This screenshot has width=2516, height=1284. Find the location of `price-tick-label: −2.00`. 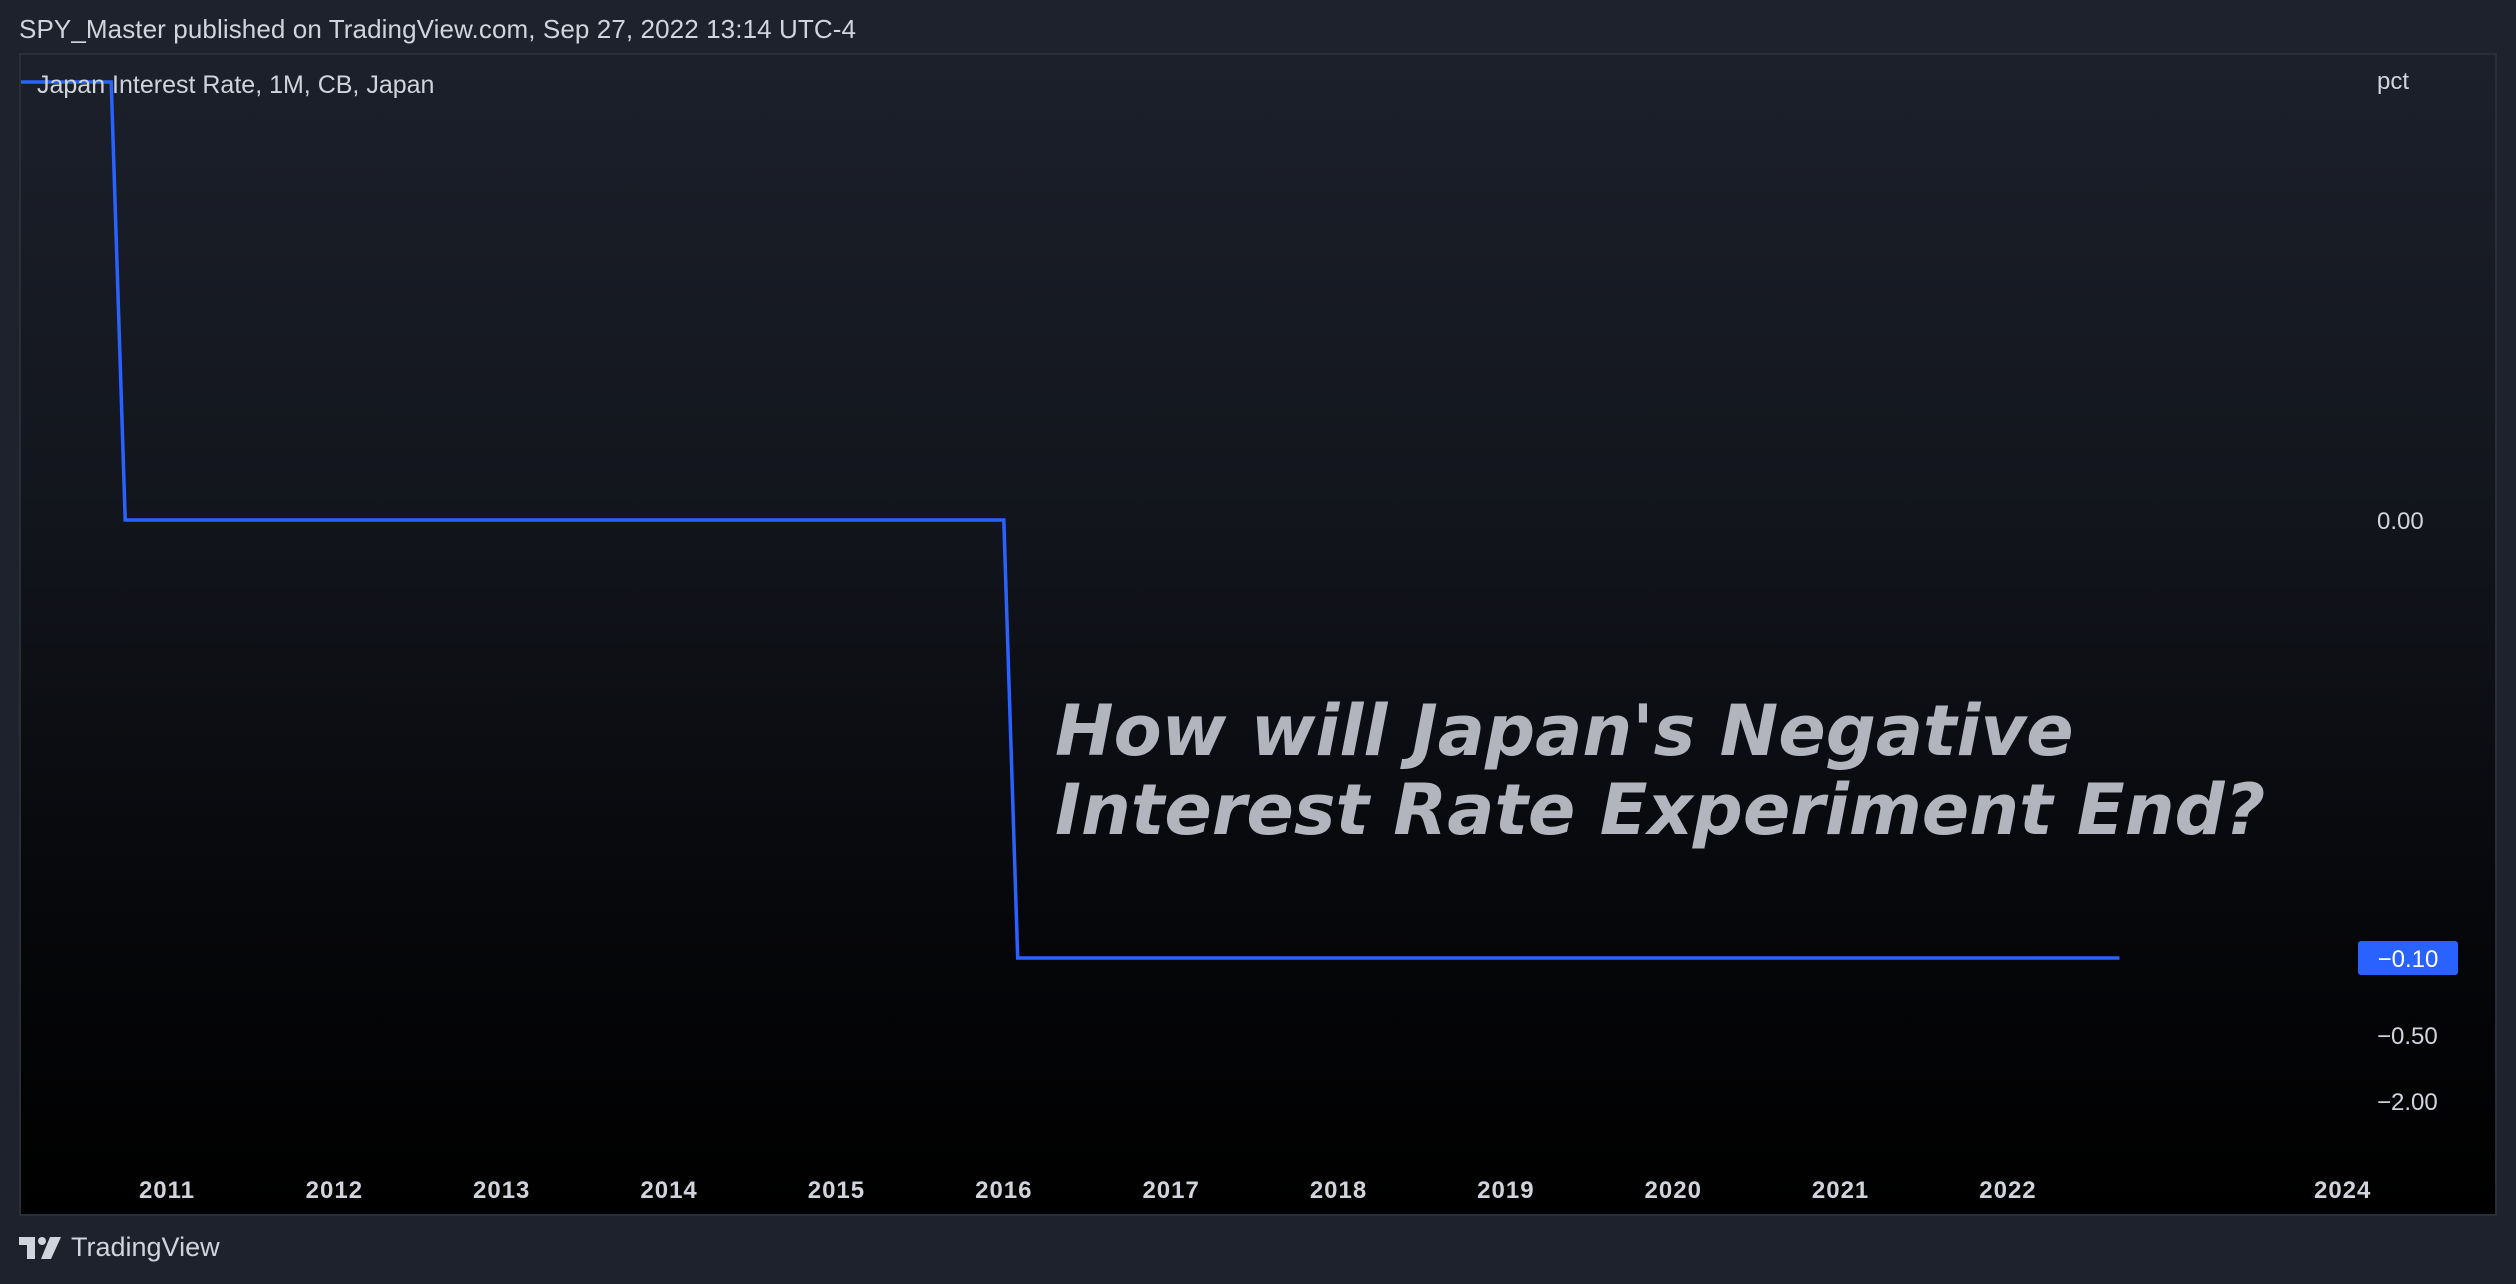

price-tick-label: −2.00 is located at coordinates (2407, 1102).